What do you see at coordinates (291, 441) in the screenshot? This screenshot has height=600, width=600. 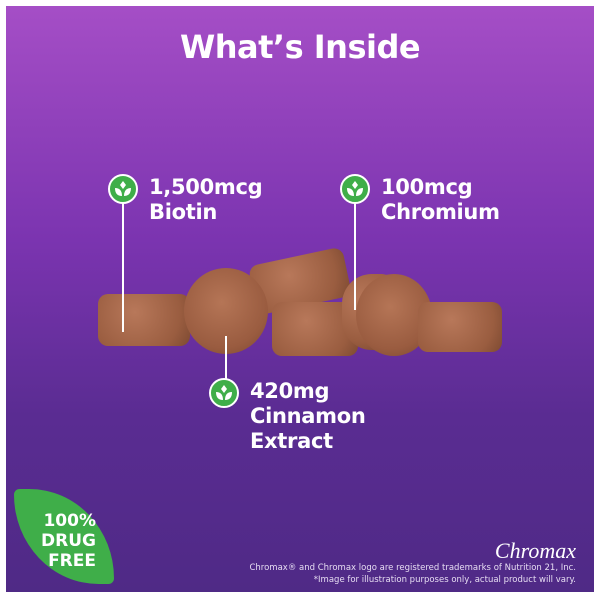 I see `ingredient-name: Extract` at bounding box center [291, 441].